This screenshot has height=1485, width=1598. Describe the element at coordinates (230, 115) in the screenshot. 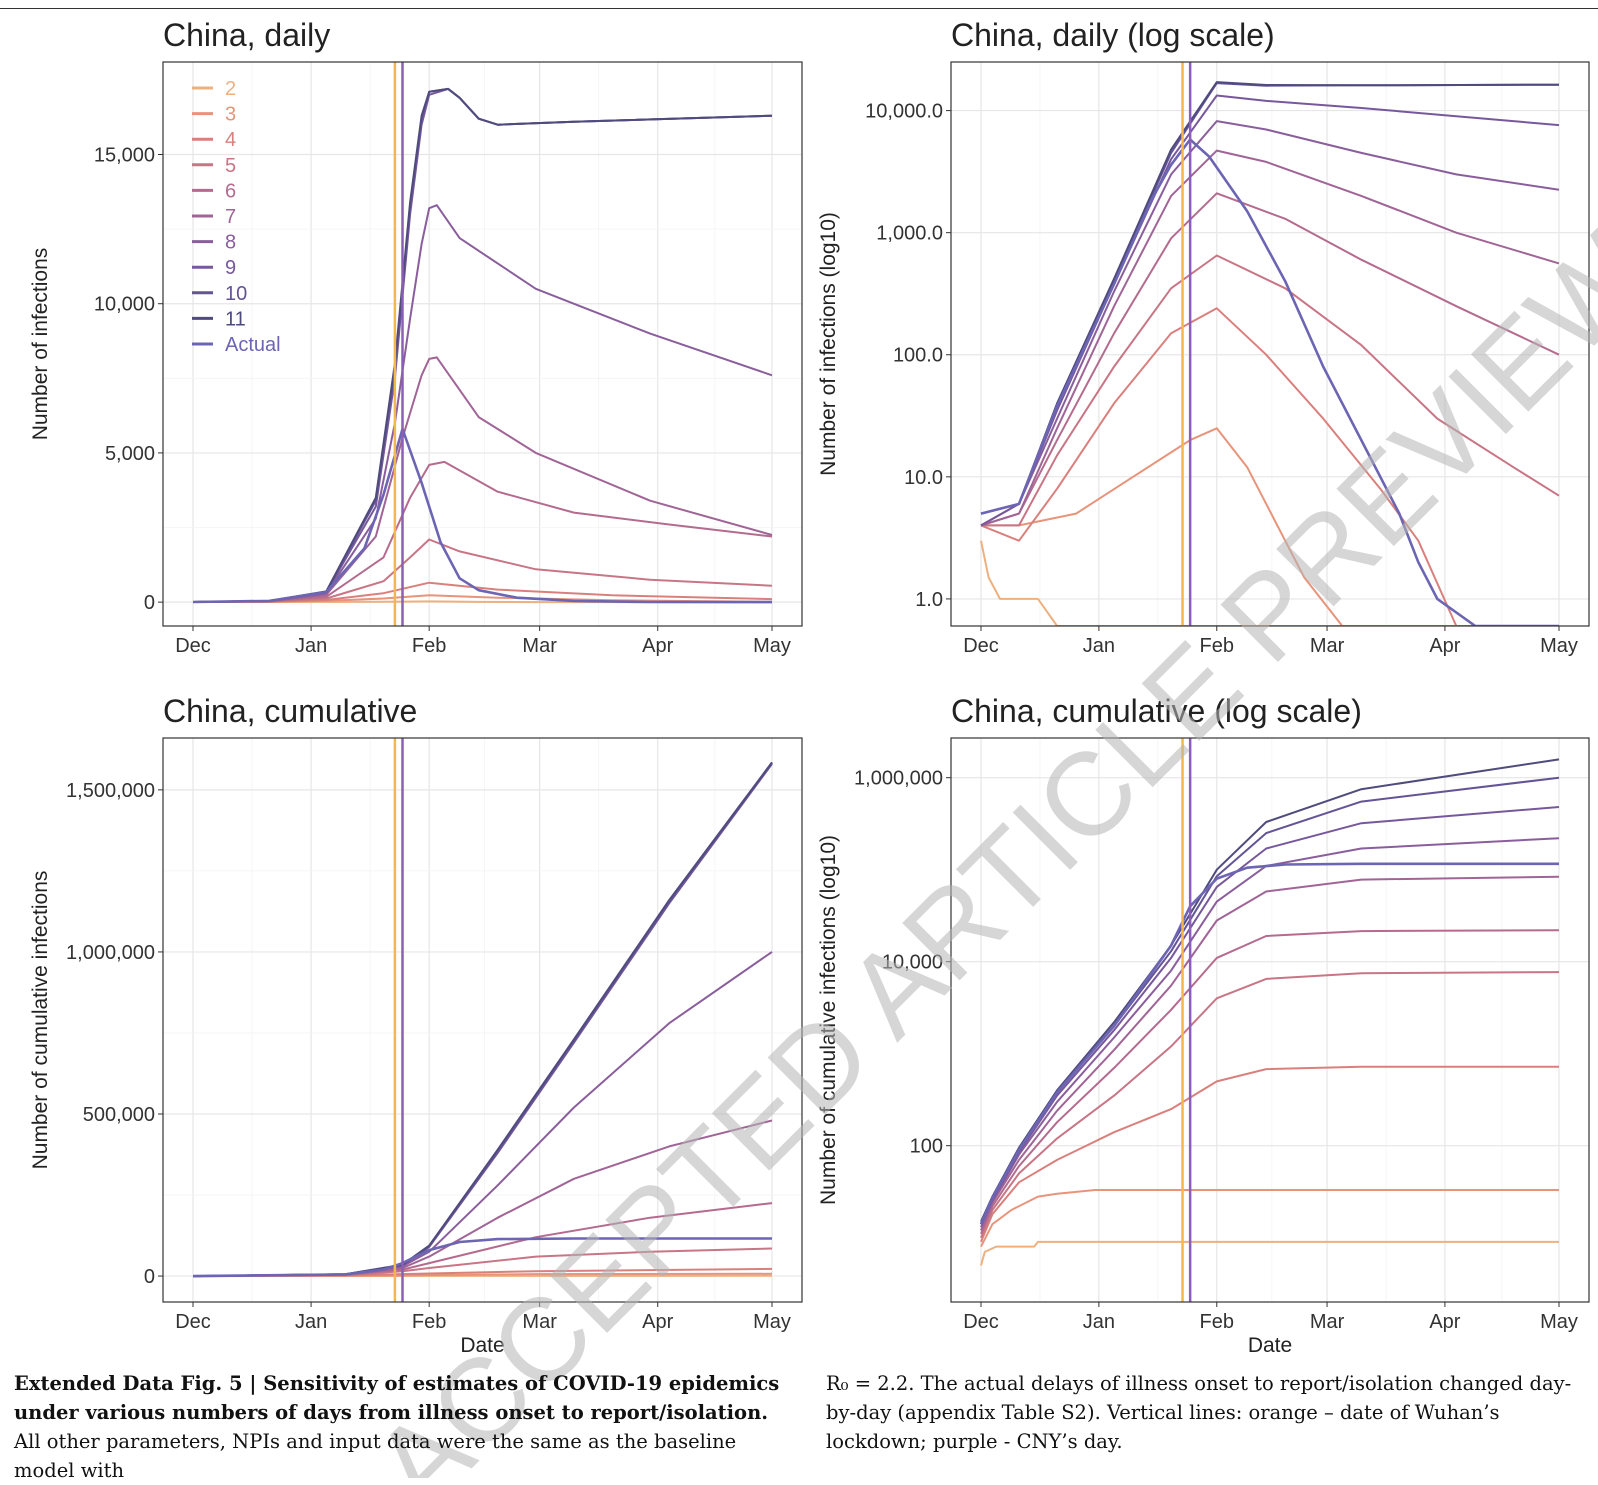

I see `legend-label: 3` at that location.